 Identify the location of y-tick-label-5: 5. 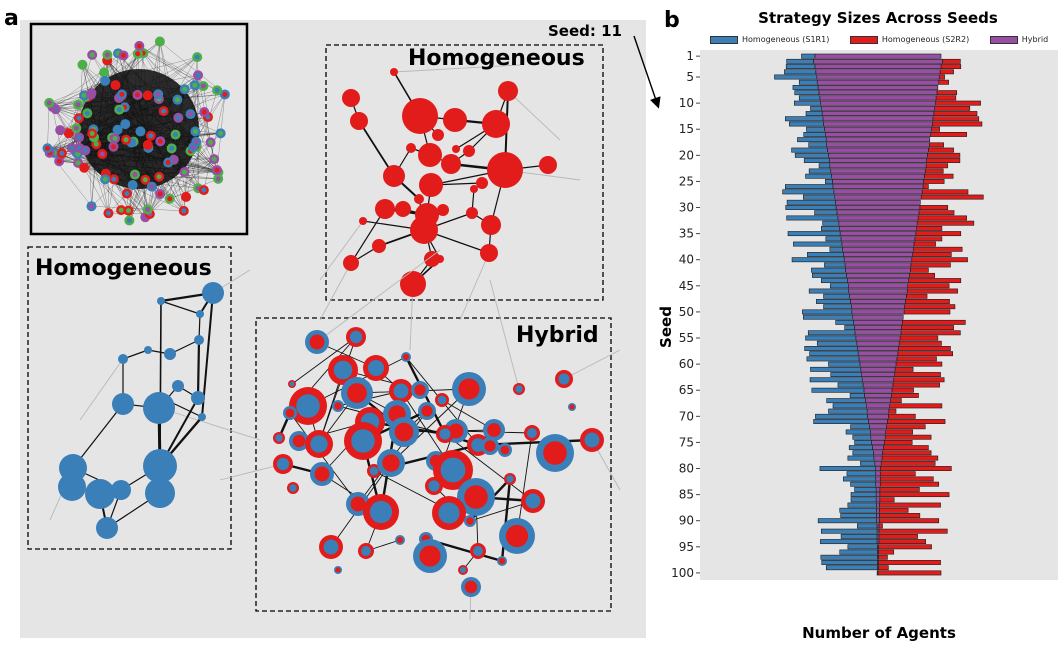
(690, 77).